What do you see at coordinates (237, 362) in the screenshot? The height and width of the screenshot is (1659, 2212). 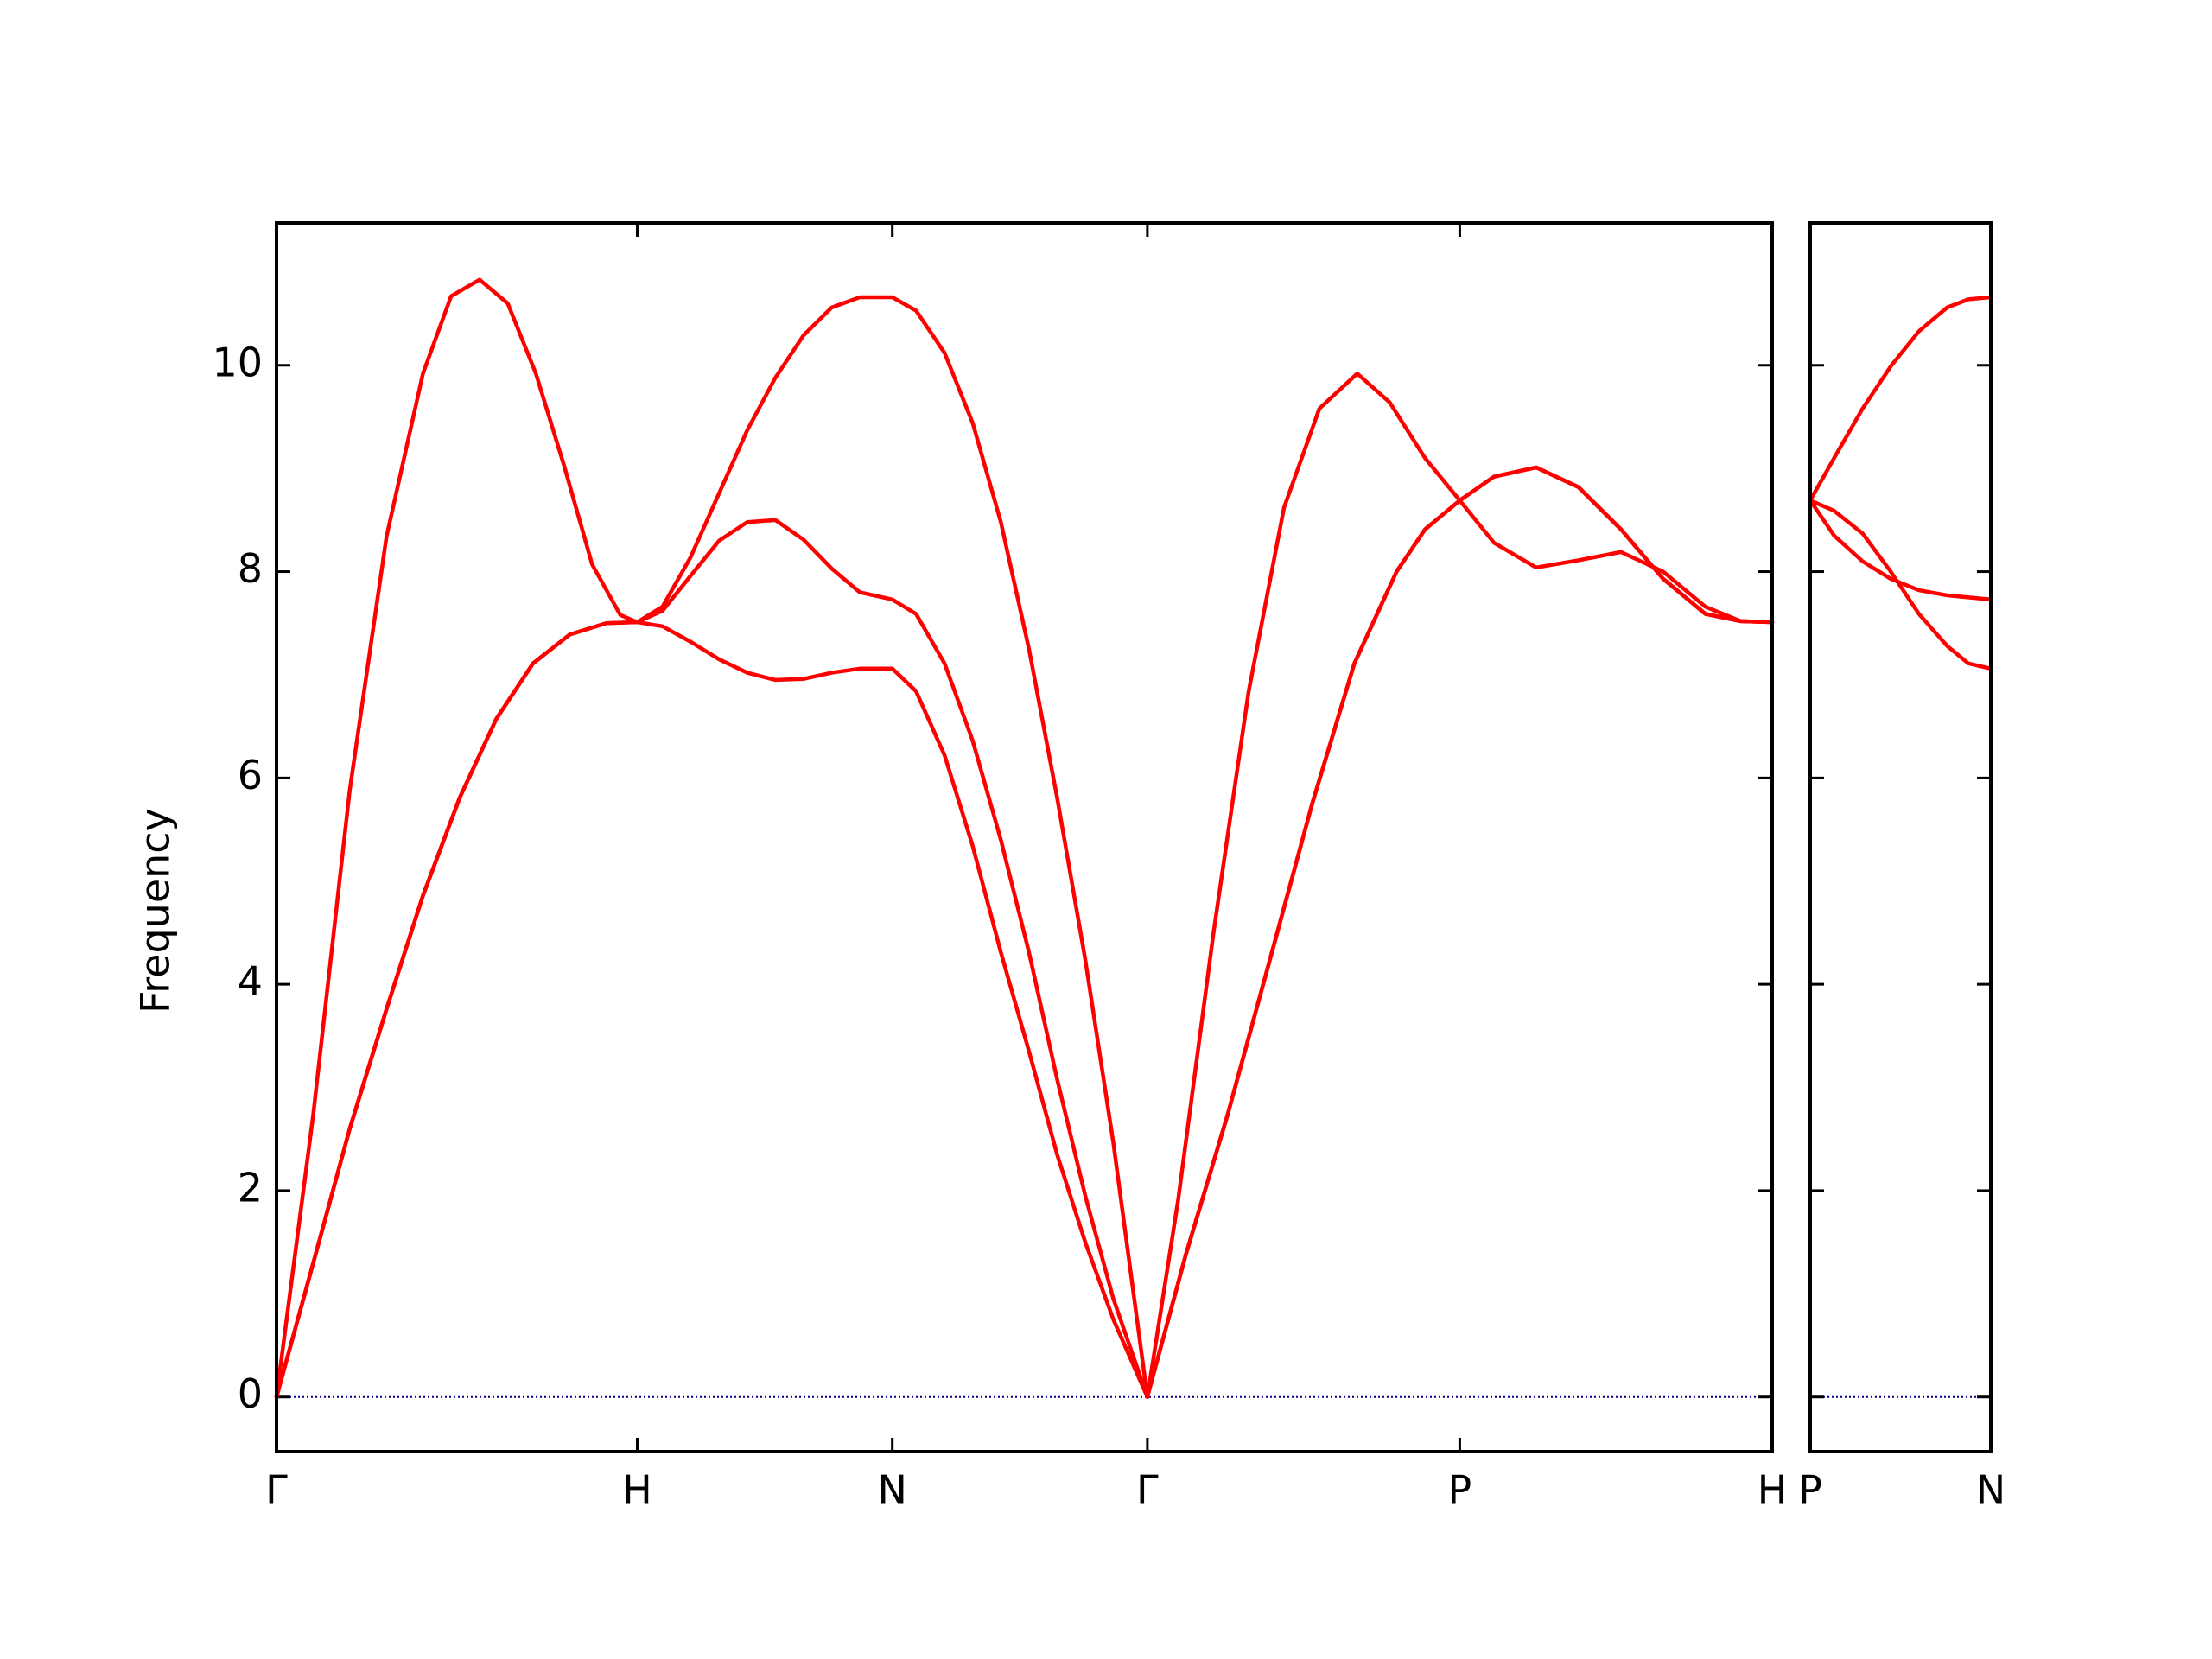 I see `y-tick-label: 10` at bounding box center [237, 362].